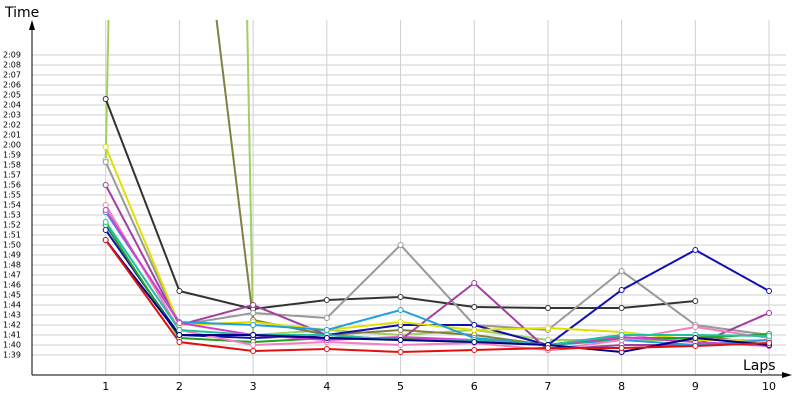  Describe the element at coordinates (21, 13) in the screenshot. I see `y-axis-label: Time` at that location.